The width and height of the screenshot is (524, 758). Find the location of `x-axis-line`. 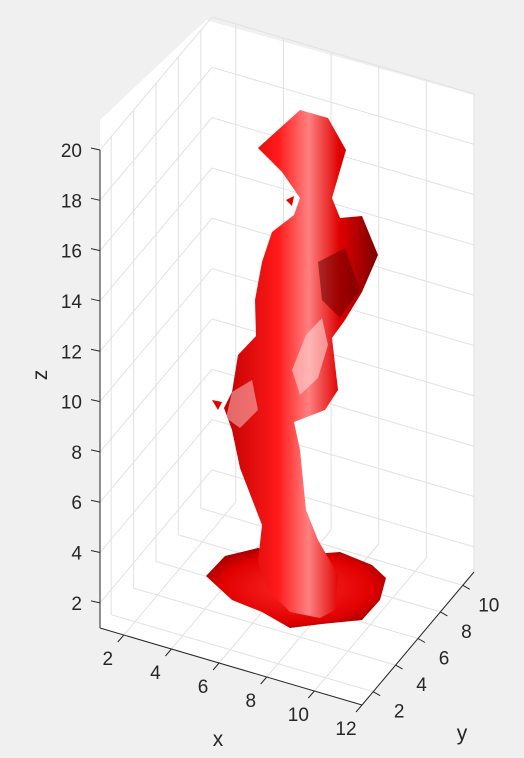

x-axis-line is located at coordinates (231, 666).